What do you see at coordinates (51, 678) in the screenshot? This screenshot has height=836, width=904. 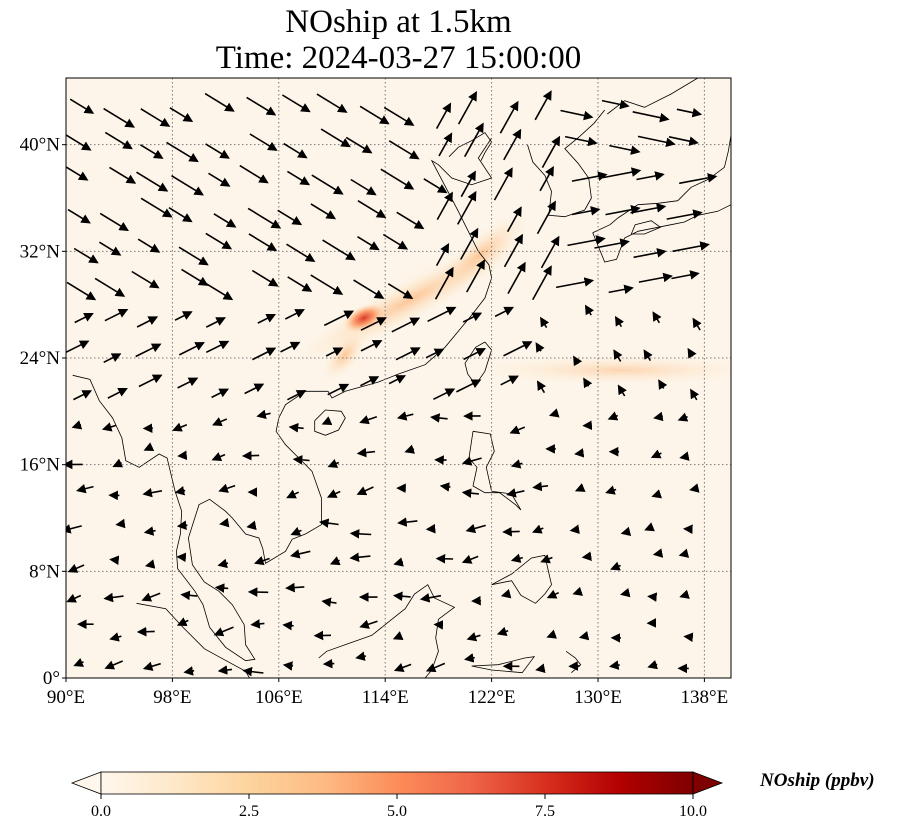 I see `lat-tick-label: 0°` at bounding box center [51, 678].